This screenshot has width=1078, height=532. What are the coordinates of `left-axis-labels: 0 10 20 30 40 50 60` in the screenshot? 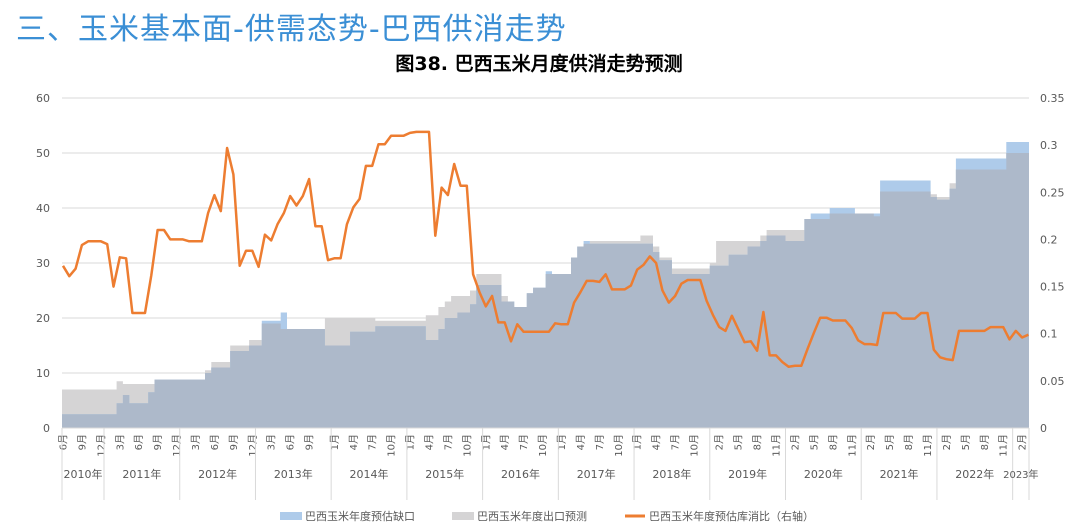 It's located at (43, 263).